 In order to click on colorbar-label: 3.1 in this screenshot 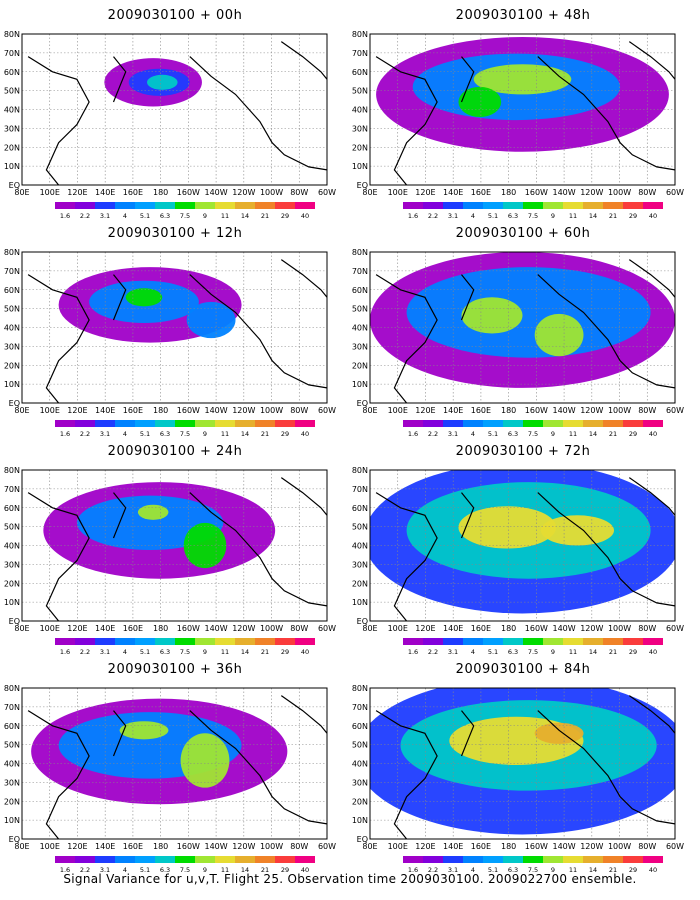, I will do `click(453, 652)`.